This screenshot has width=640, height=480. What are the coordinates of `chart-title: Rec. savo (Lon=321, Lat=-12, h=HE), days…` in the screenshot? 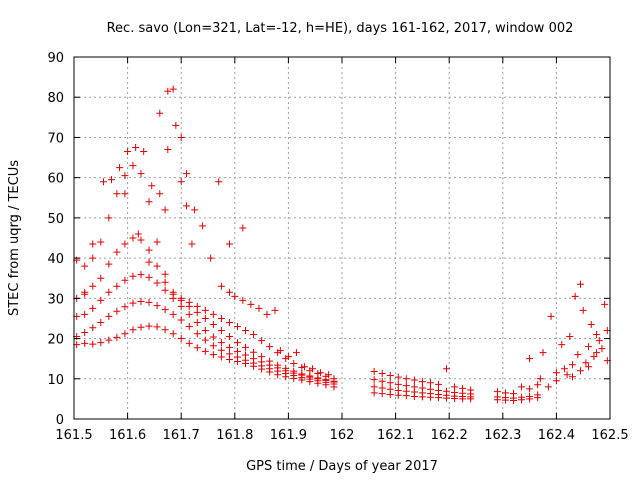 It's located at (340, 28).